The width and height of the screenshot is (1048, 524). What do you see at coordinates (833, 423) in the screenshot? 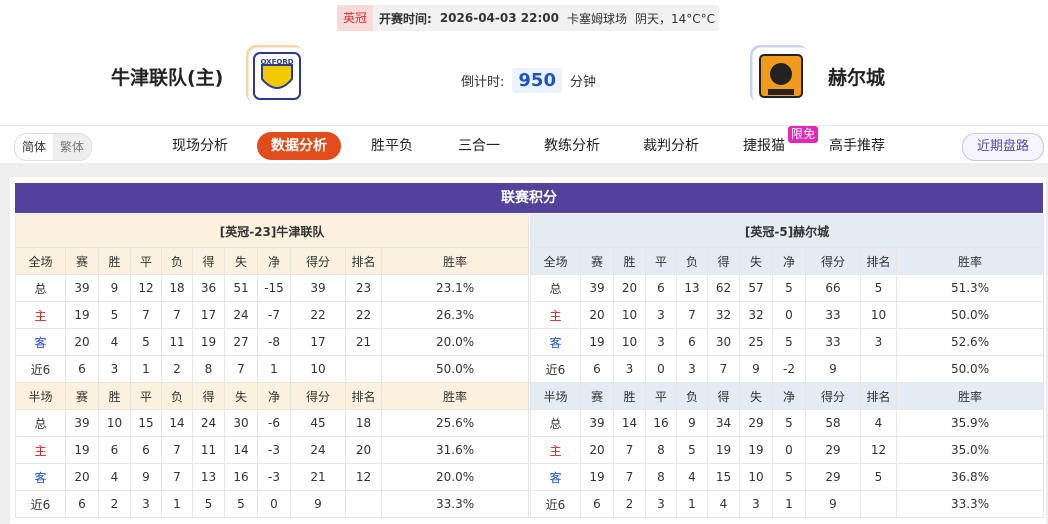
I see `cell: 58` at bounding box center [833, 423].